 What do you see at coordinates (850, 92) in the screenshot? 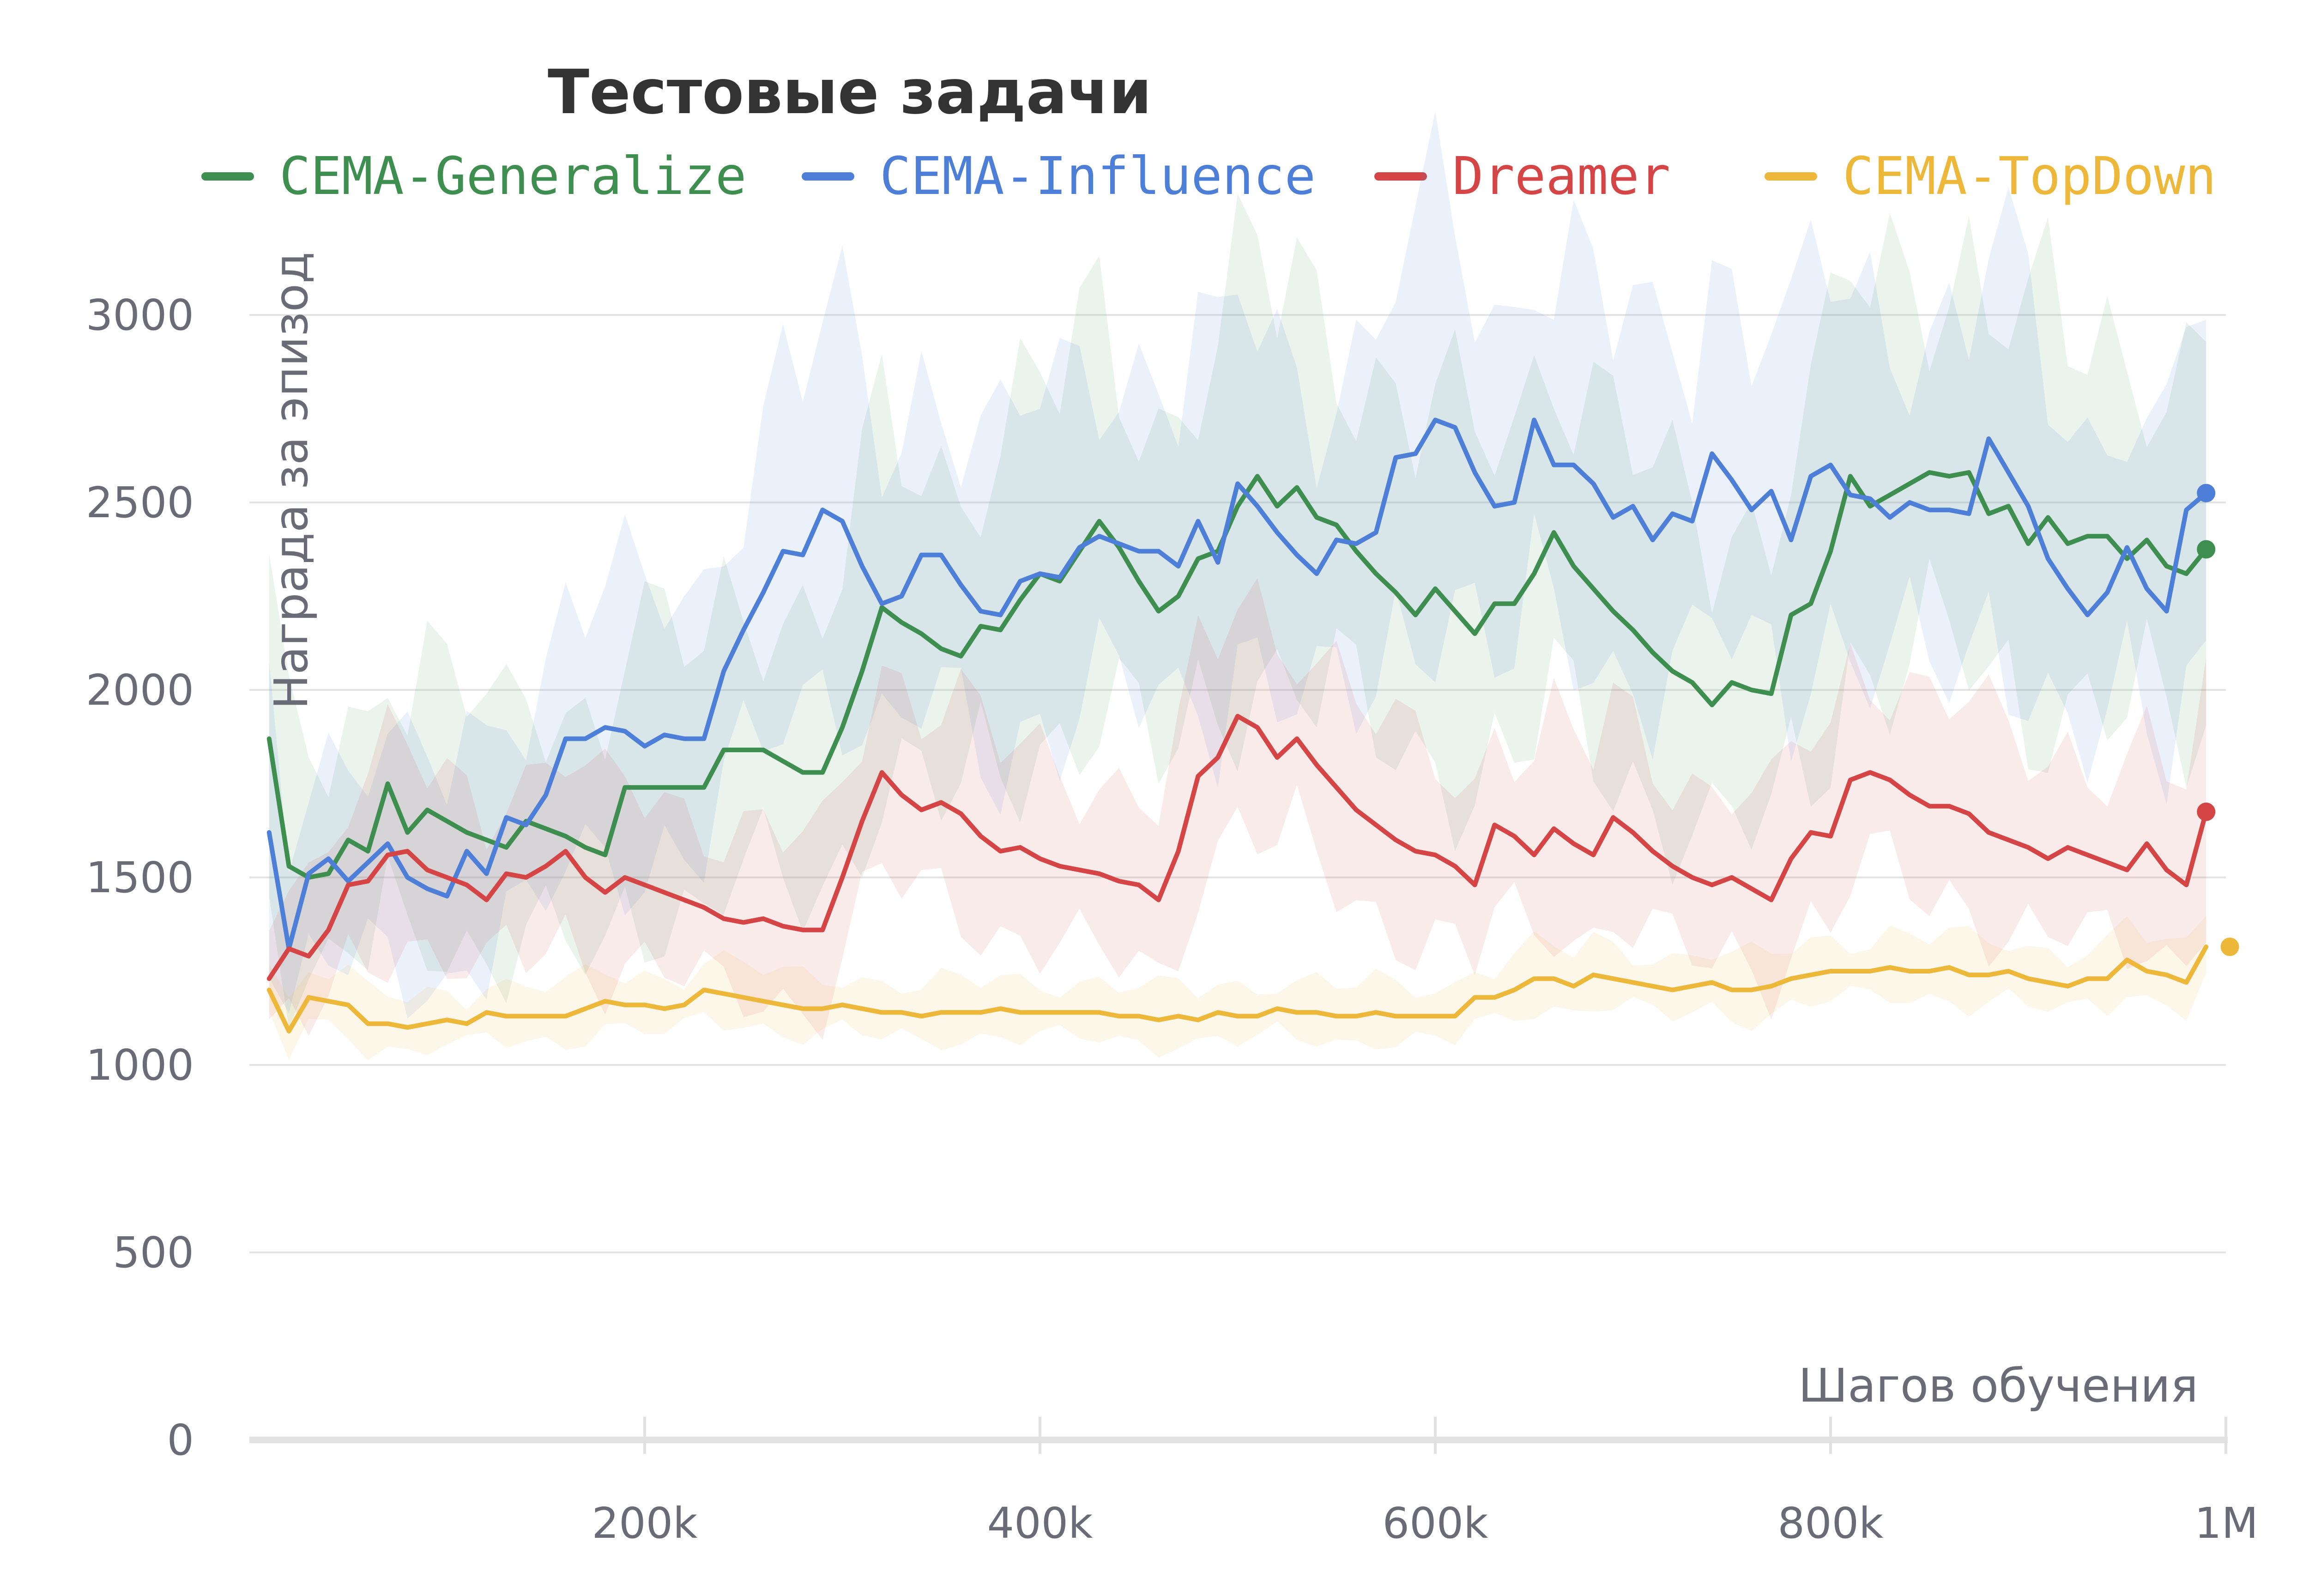
I see `chart-title: Тестовые задачи` at bounding box center [850, 92].